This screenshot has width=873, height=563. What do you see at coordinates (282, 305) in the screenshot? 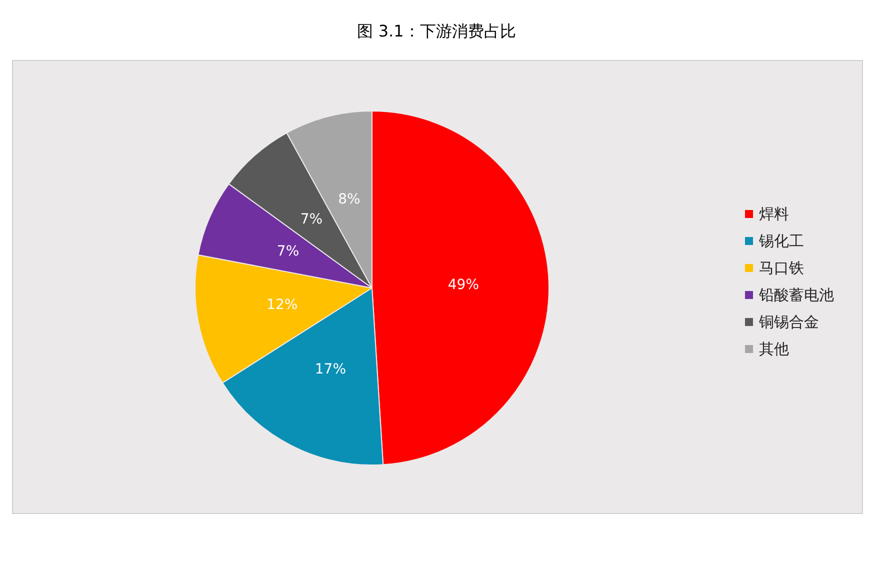
I see `data-label: 12%` at bounding box center [282, 305].